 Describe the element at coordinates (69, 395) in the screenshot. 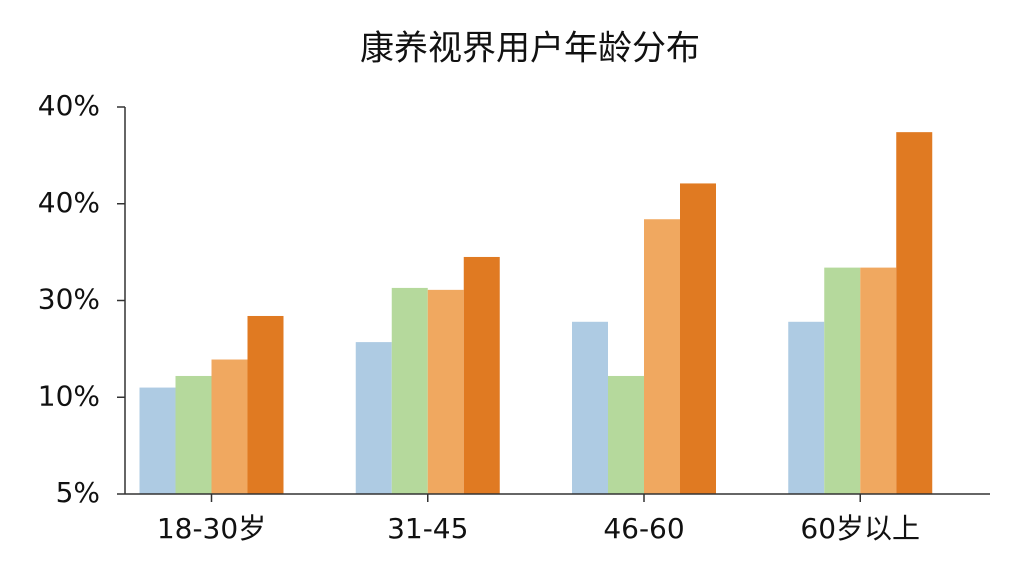

I see `y-tick-label: 10%` at that location.